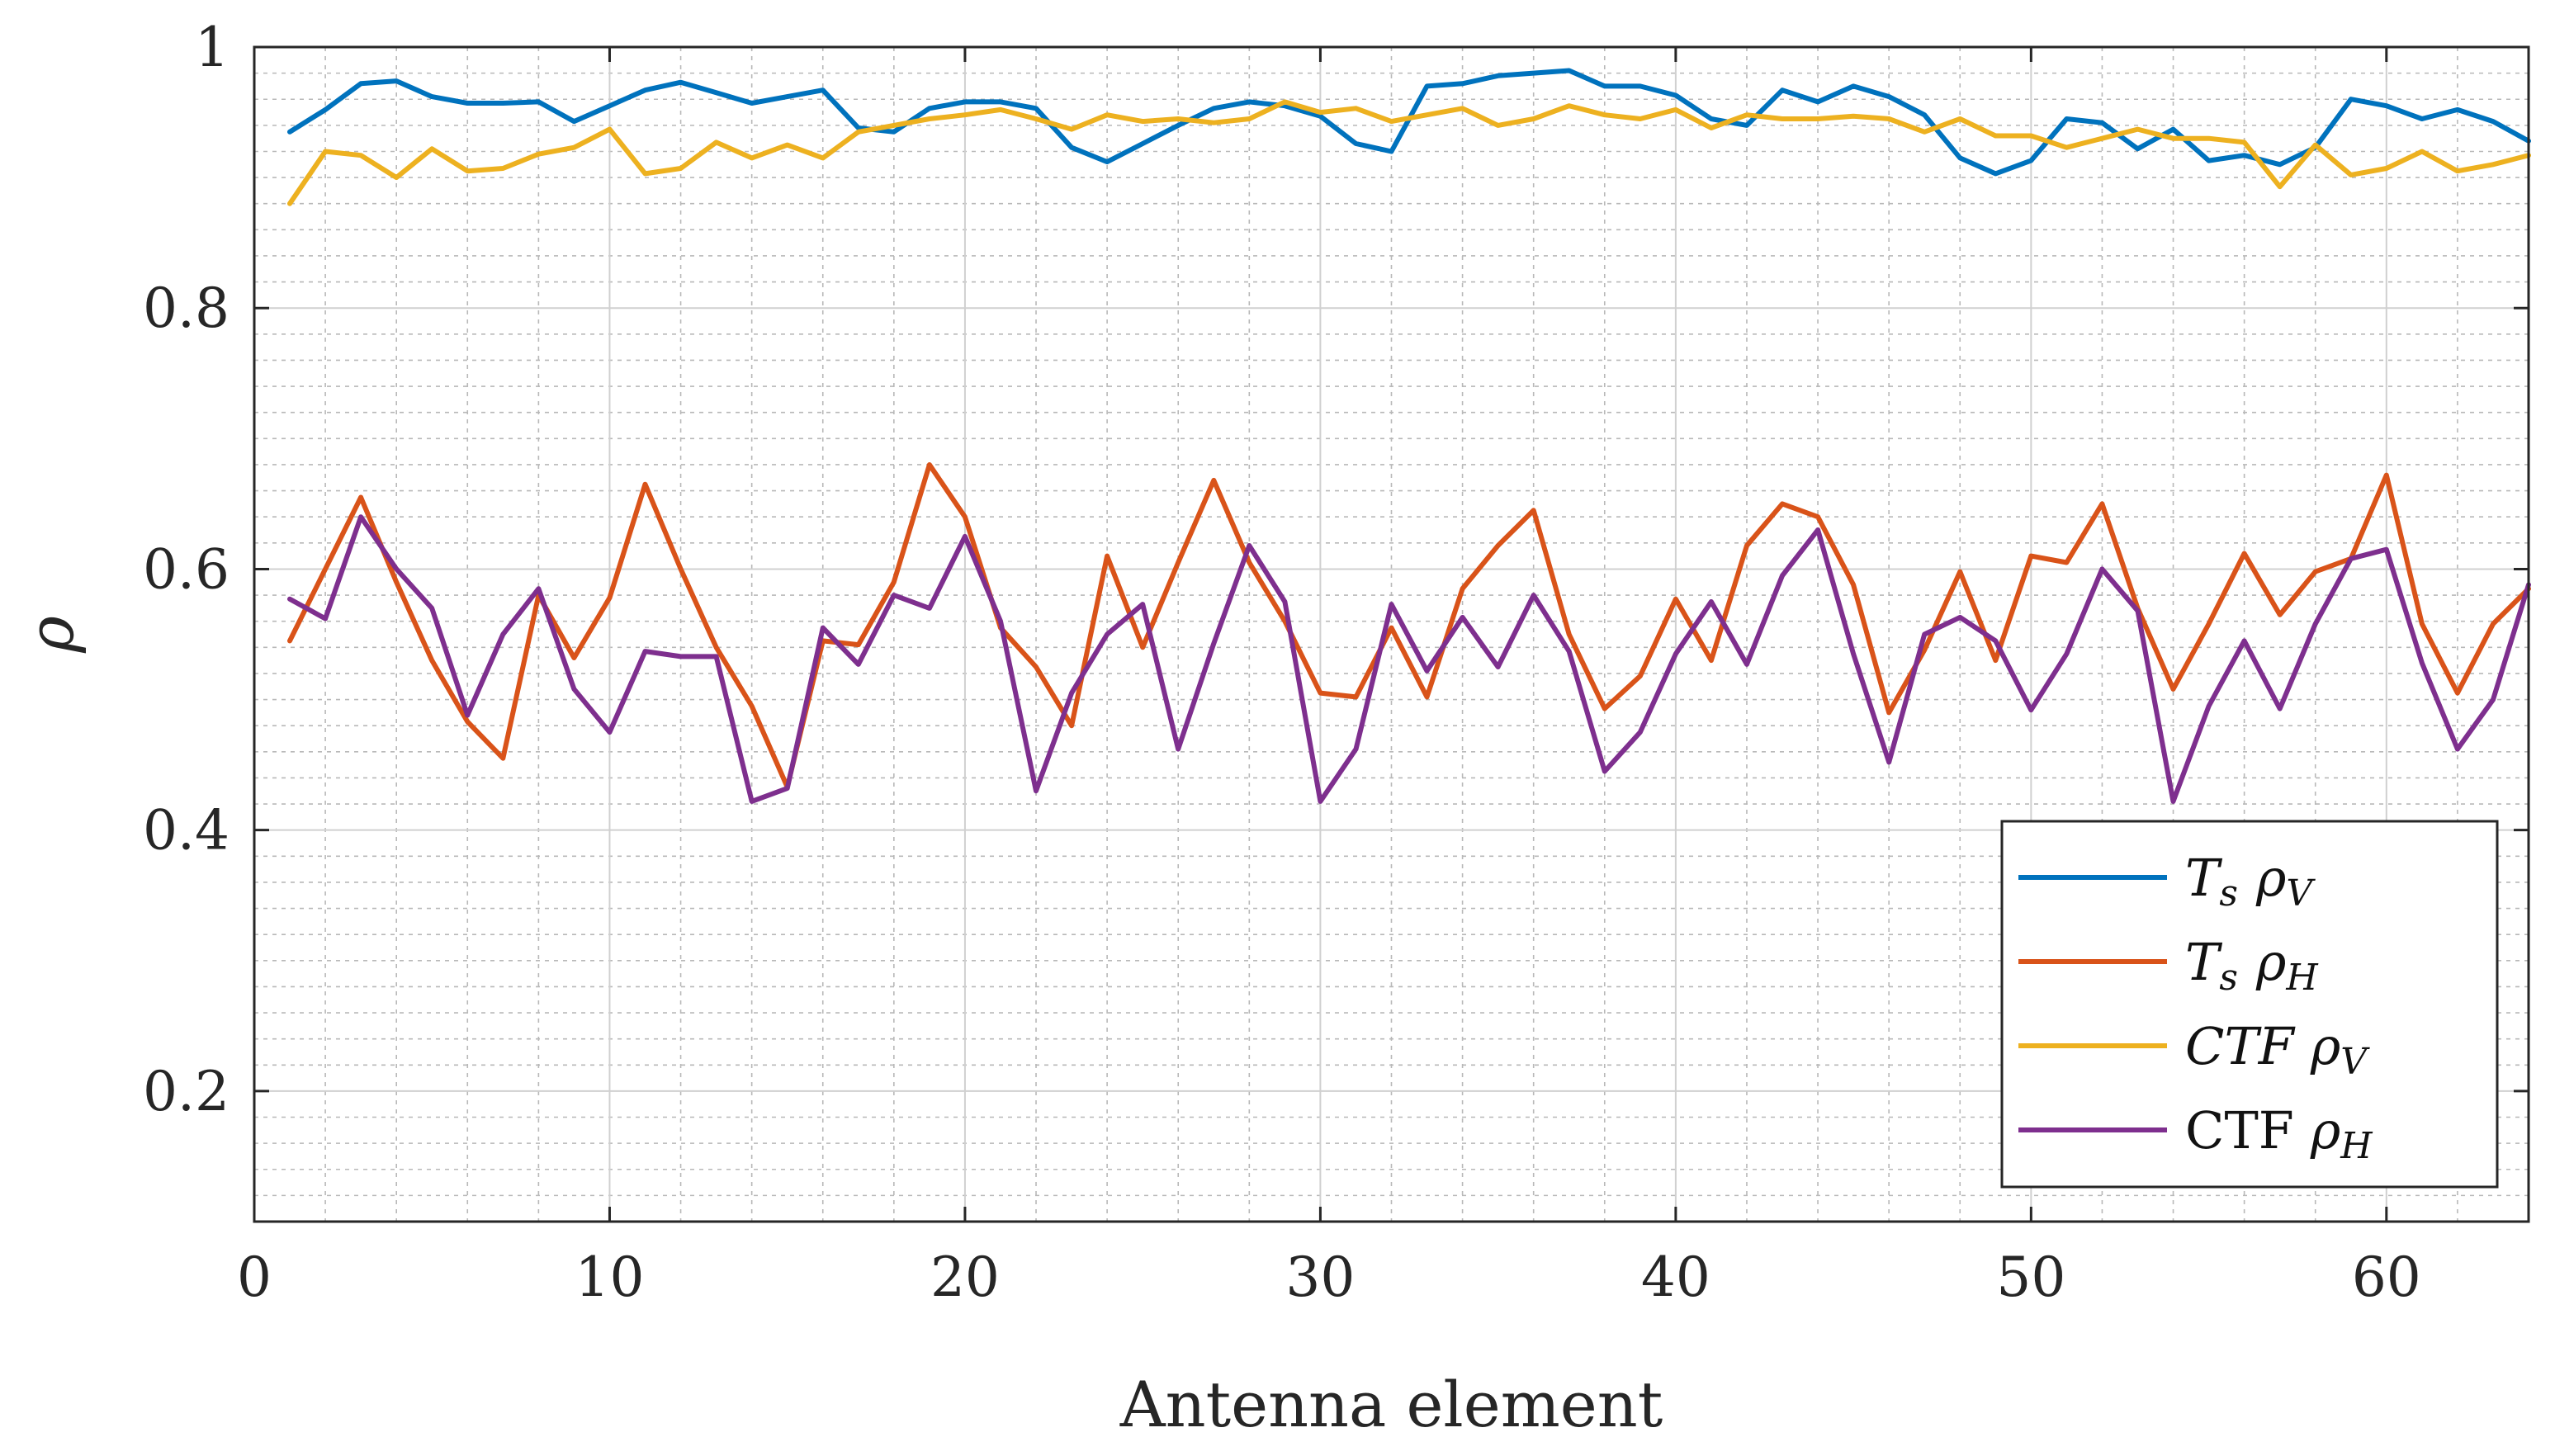 The image size is (2555, 1456). What do you see at coordinates (2386, 1277) in the screenshot?
I see `x-tick-label: 60` at bounding box center [2386, 1277].